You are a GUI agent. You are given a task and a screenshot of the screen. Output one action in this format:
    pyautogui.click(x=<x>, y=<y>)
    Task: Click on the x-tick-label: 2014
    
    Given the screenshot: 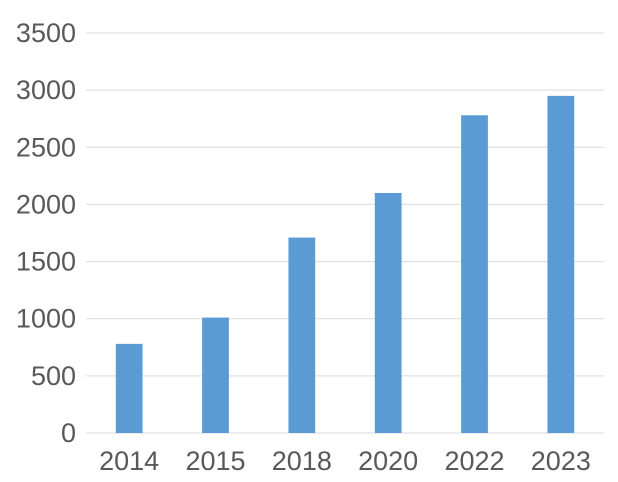 What is the action you would take?
    pyautogui.click(x=129, y=461)
    